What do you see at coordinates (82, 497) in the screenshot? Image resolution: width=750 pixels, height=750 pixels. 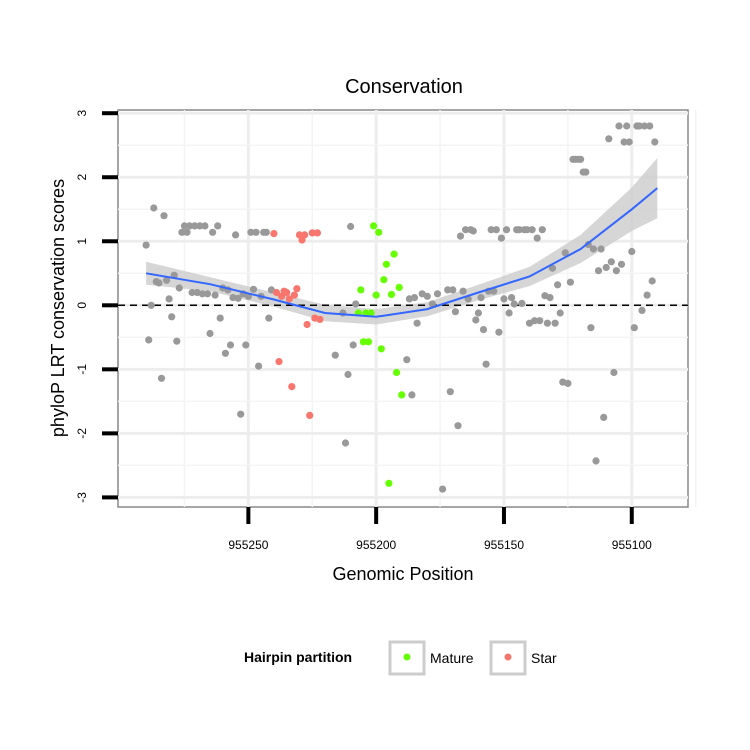 I see `y-tick-label: -3` at bounding box center [82, 497].